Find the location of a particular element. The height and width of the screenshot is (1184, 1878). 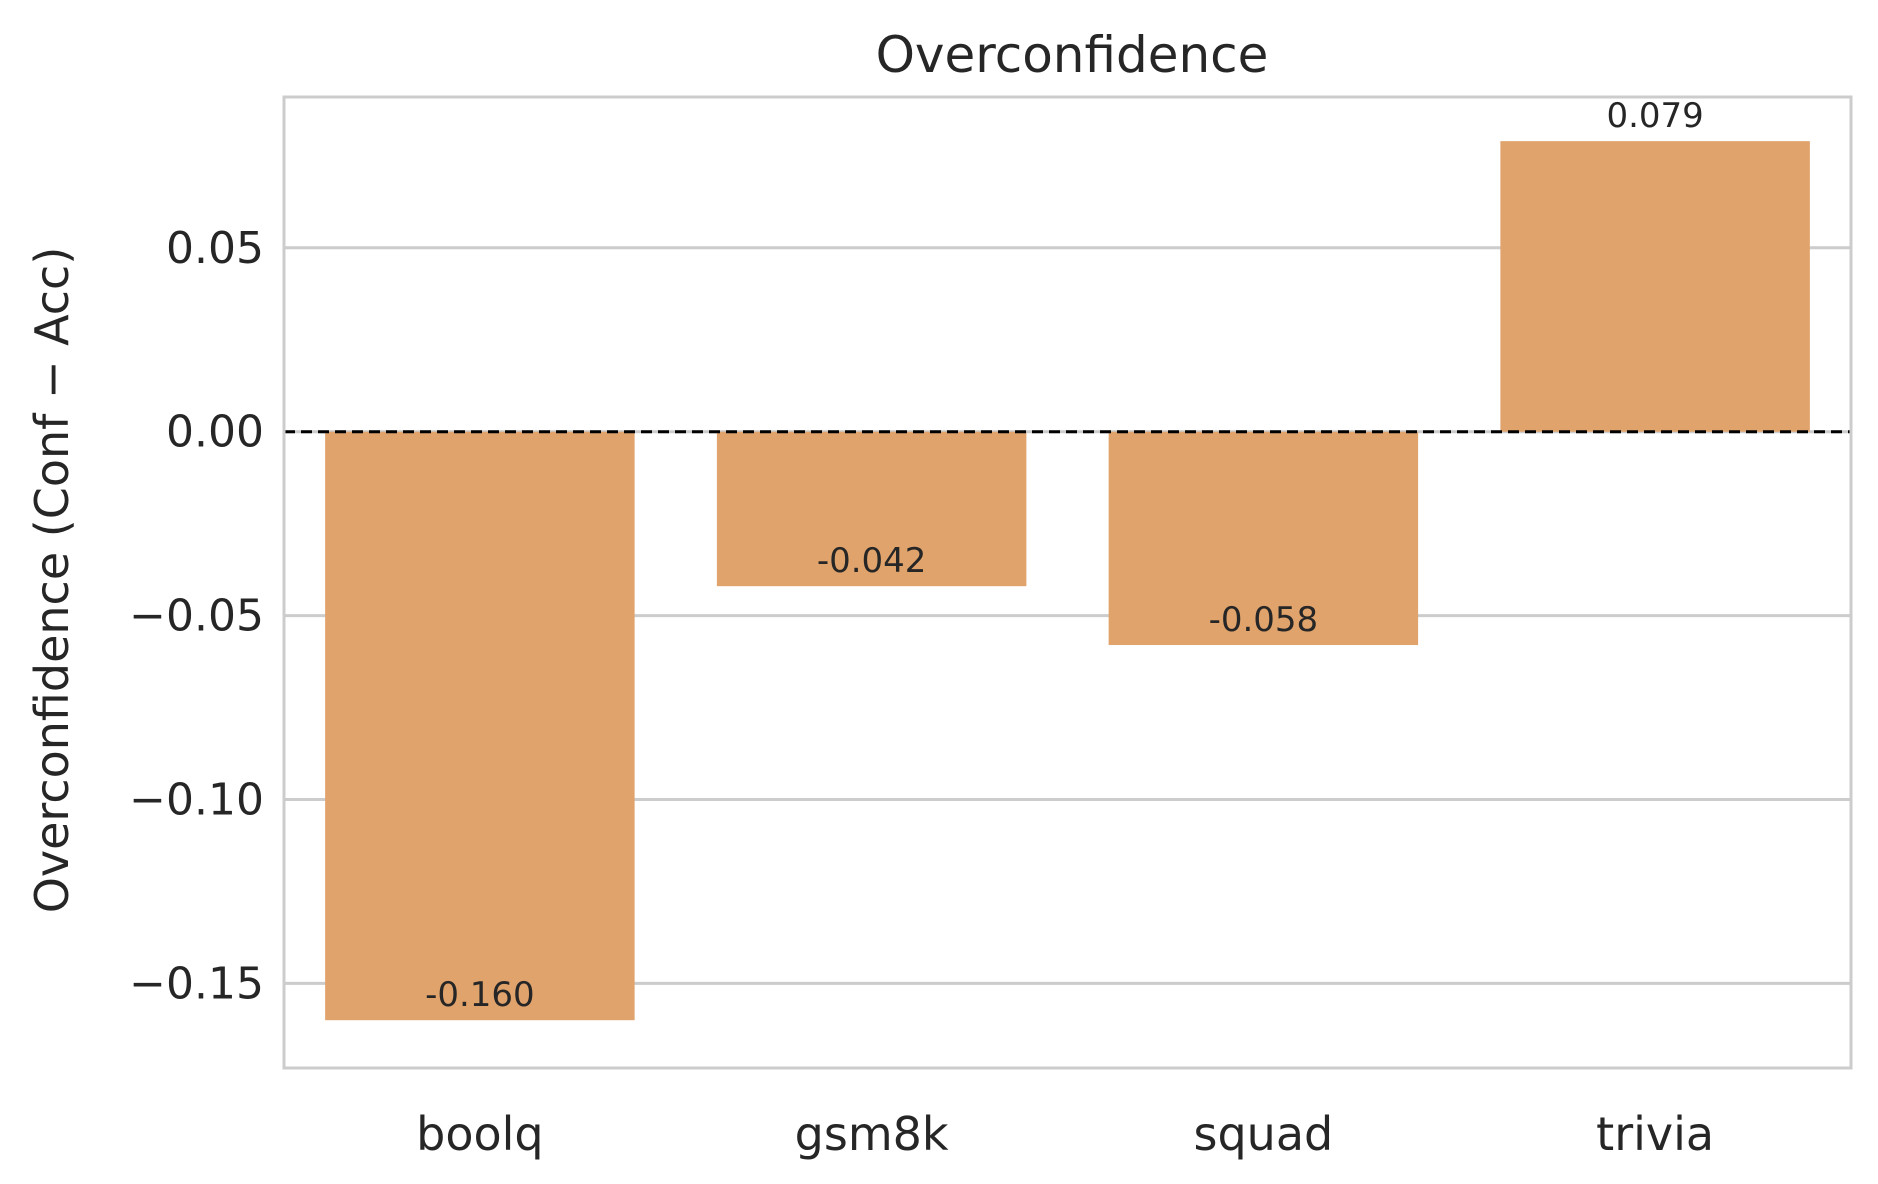

x-tick-label-squad: squad is located at coordinates (1264, 1134).